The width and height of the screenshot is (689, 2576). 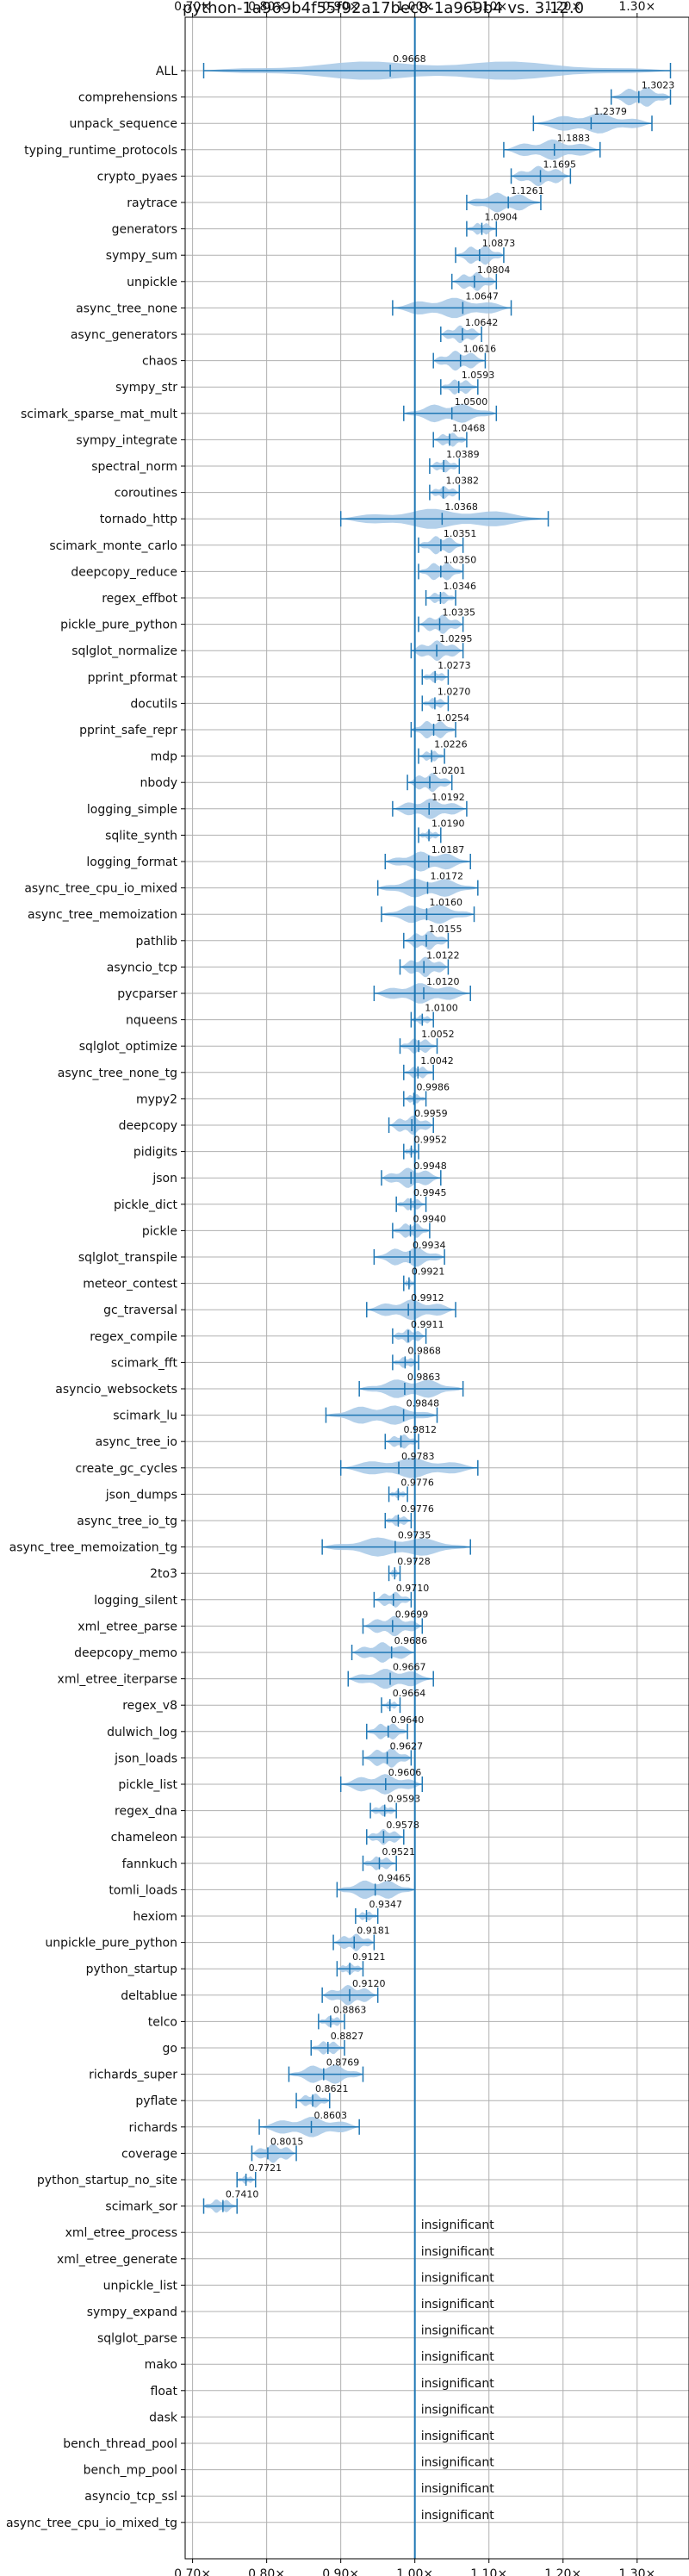 What do you see at coordinates (445, 930) in the screenshot?
I see `mean-value-label: 1.0155` at bounding box center [445, 930].